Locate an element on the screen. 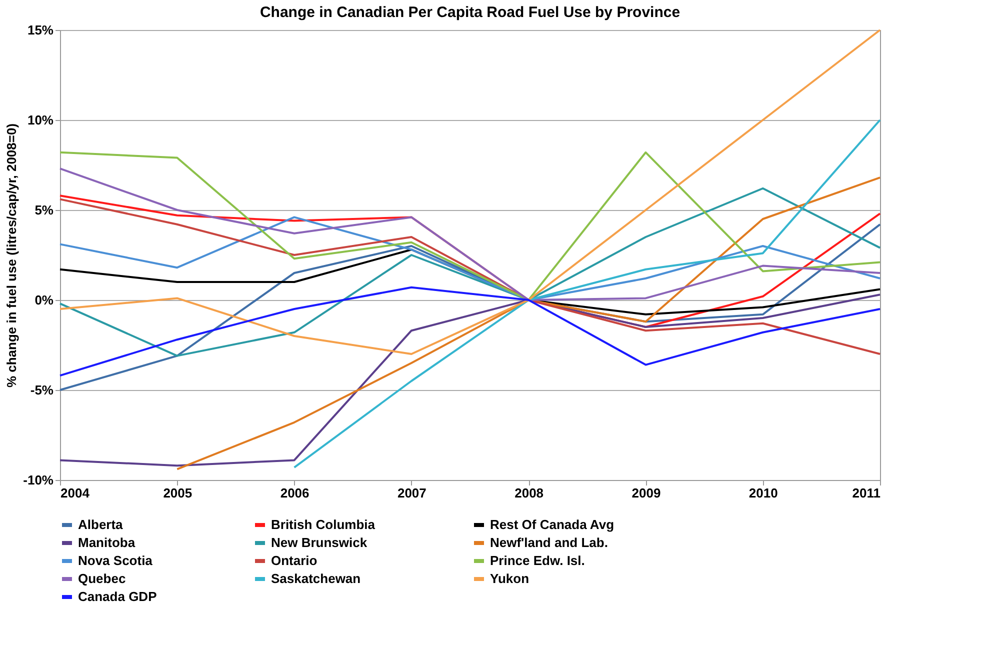  legend-label: Manitoba is located at coordinates (107, 542).